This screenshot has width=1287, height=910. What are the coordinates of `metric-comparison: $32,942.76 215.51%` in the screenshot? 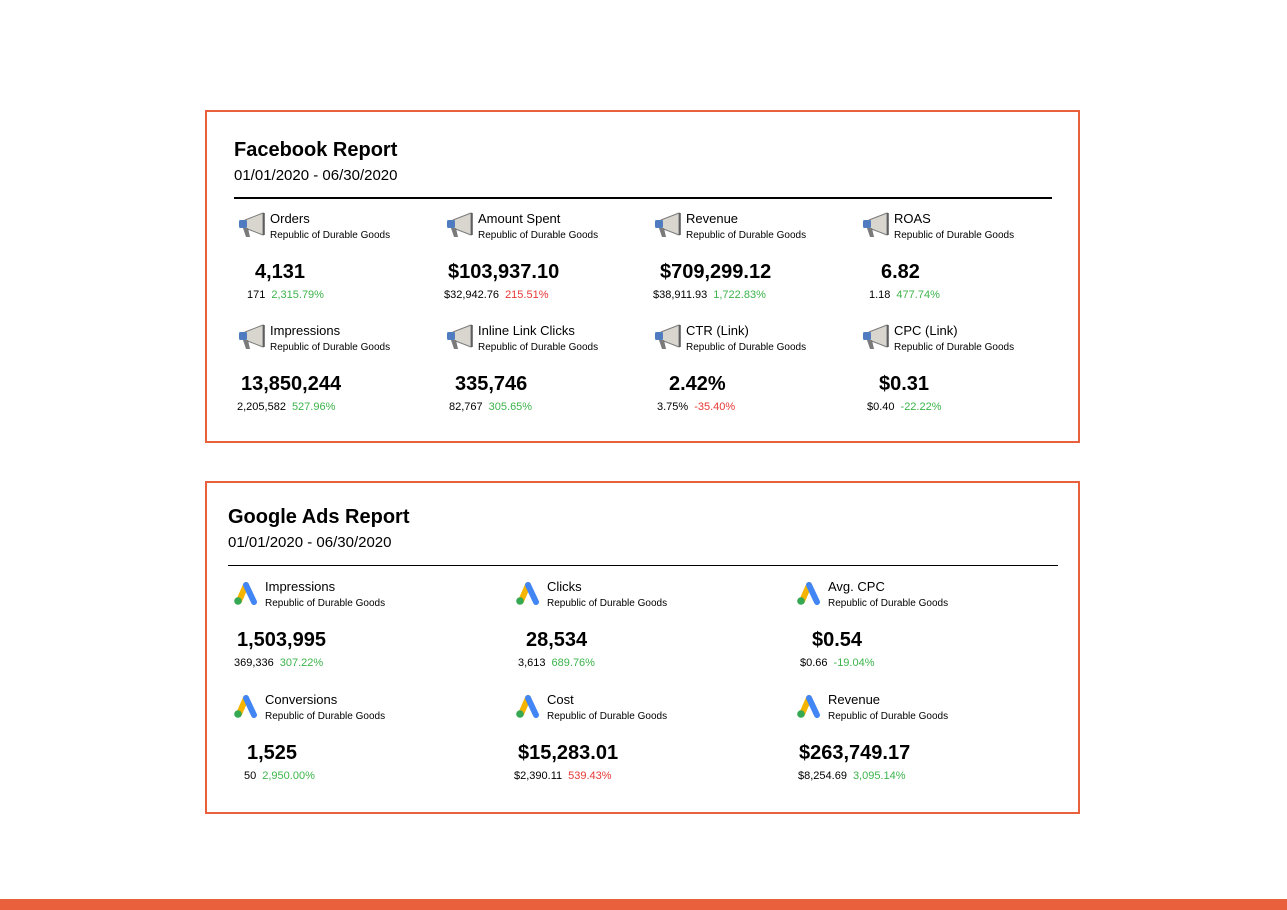 It's located at (496, 295).